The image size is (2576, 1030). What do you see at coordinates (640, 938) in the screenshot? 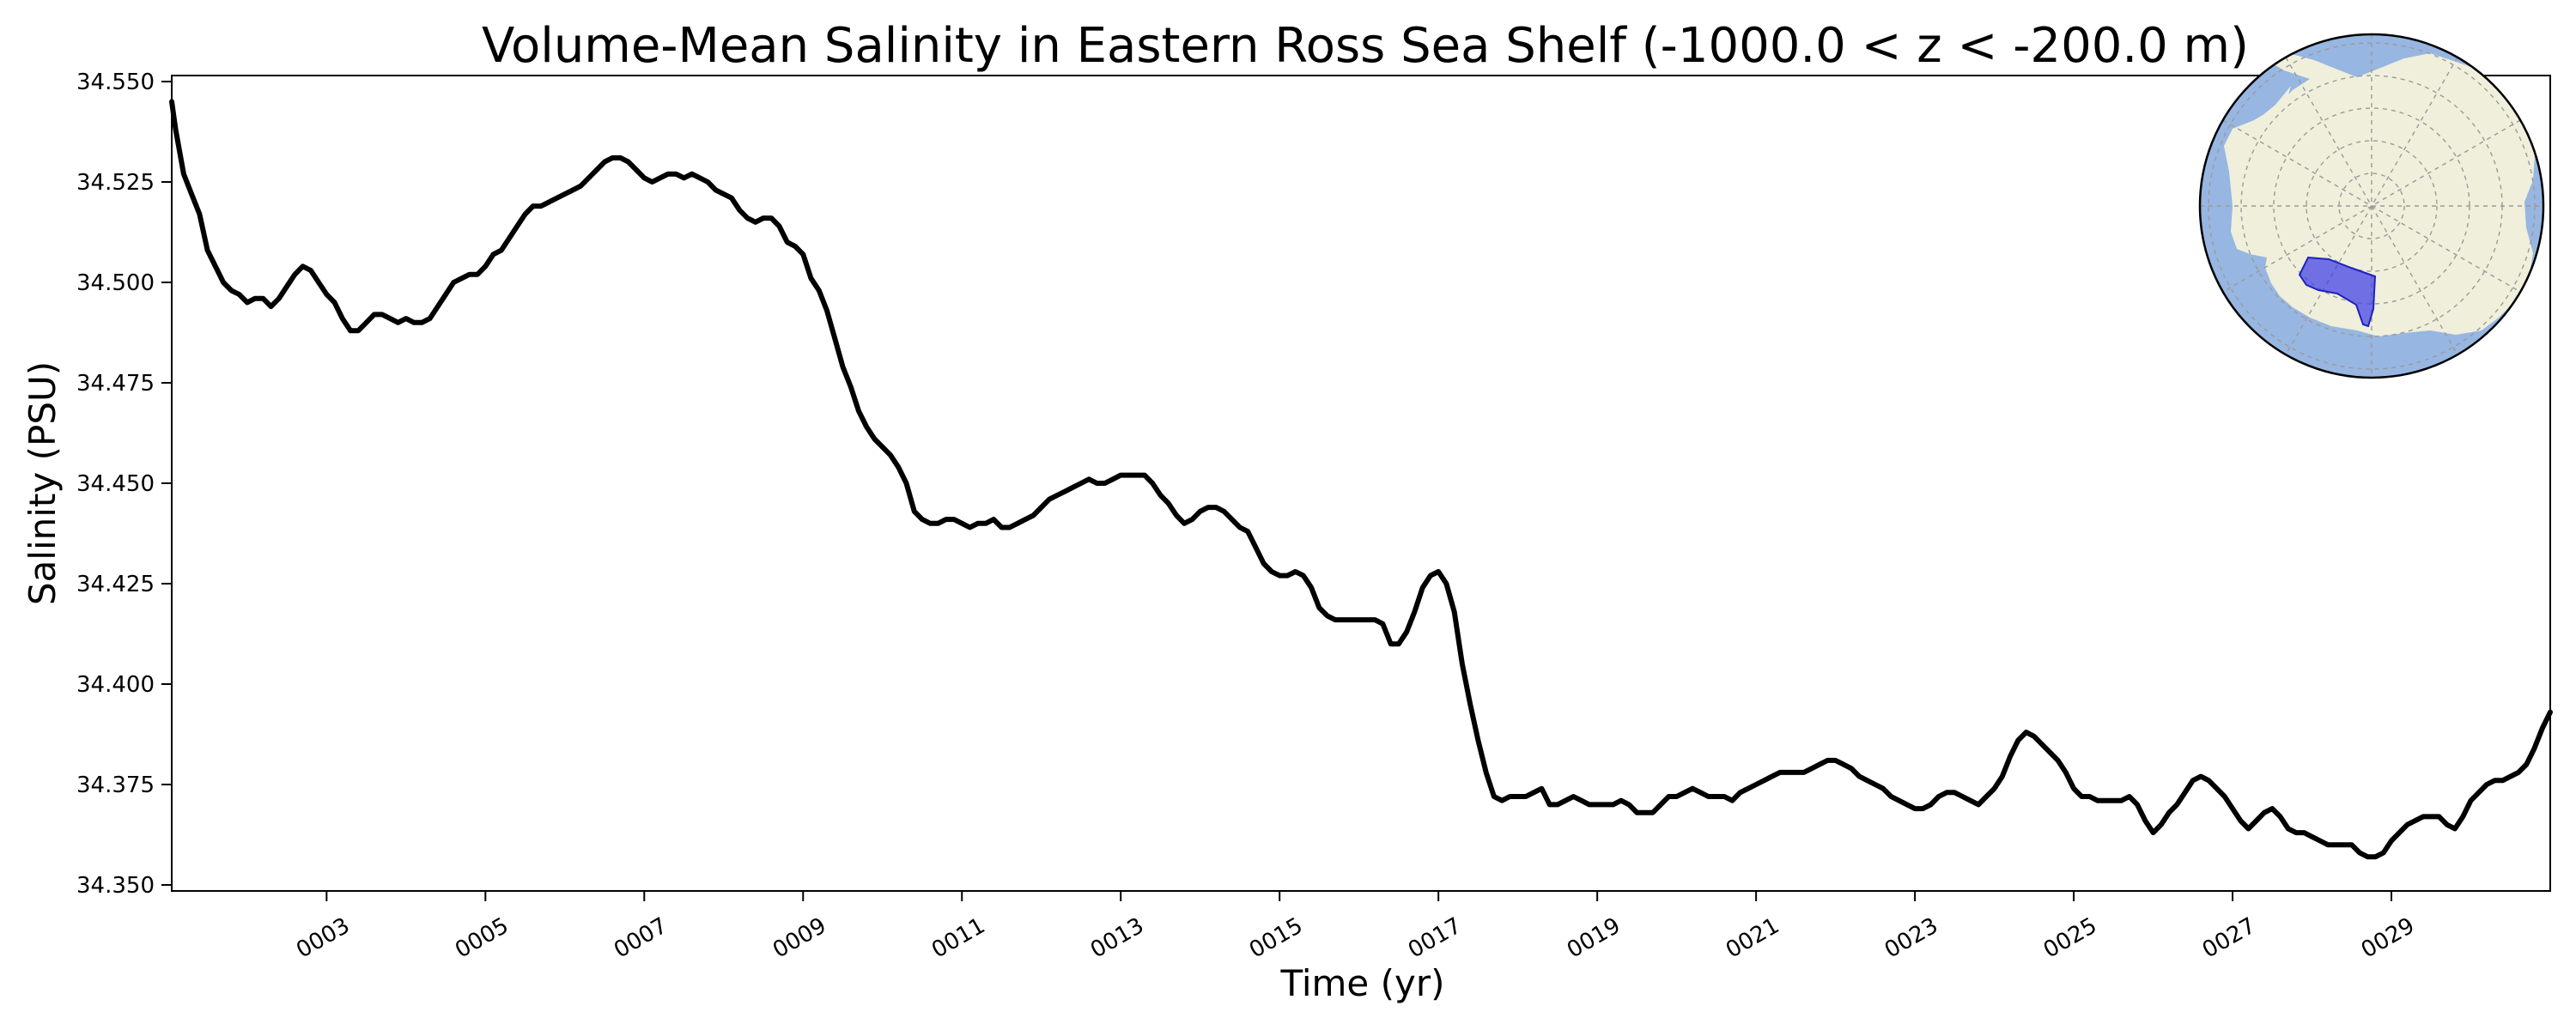
I see `x-tick-label: 0007` at bounding box center [640, 938].